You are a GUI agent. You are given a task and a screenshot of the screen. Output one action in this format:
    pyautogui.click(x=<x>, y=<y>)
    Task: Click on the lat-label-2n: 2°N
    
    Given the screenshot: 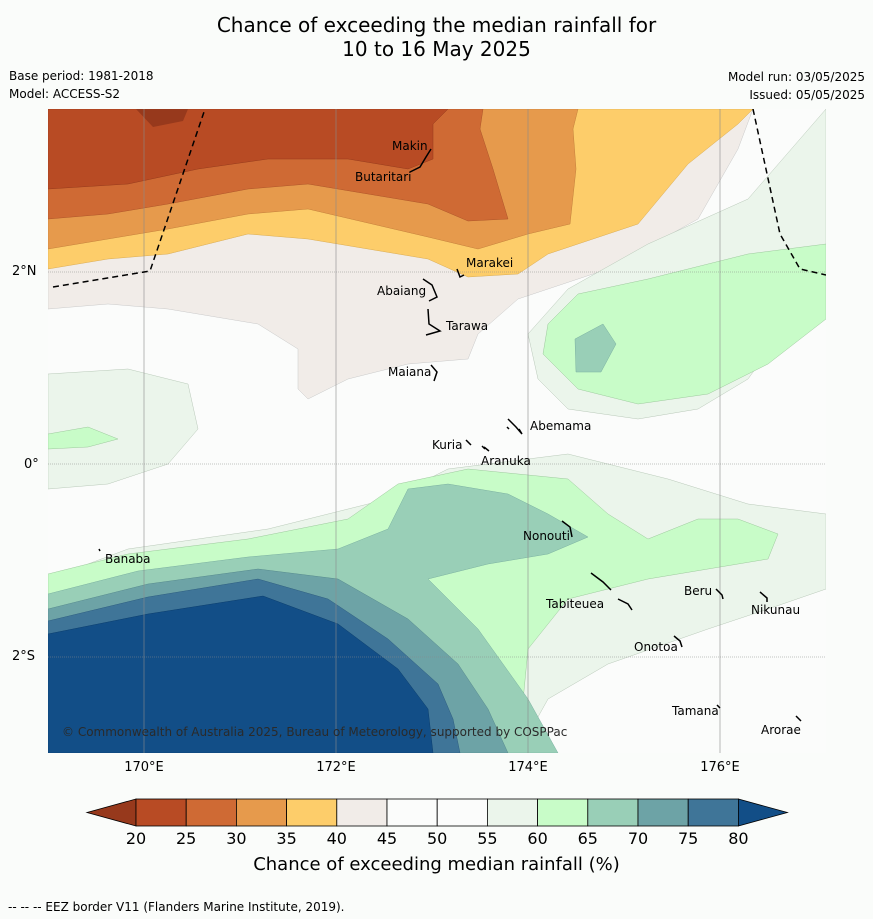 What is the action you would take?
    pyautogui.click(x=24, y=271)
    